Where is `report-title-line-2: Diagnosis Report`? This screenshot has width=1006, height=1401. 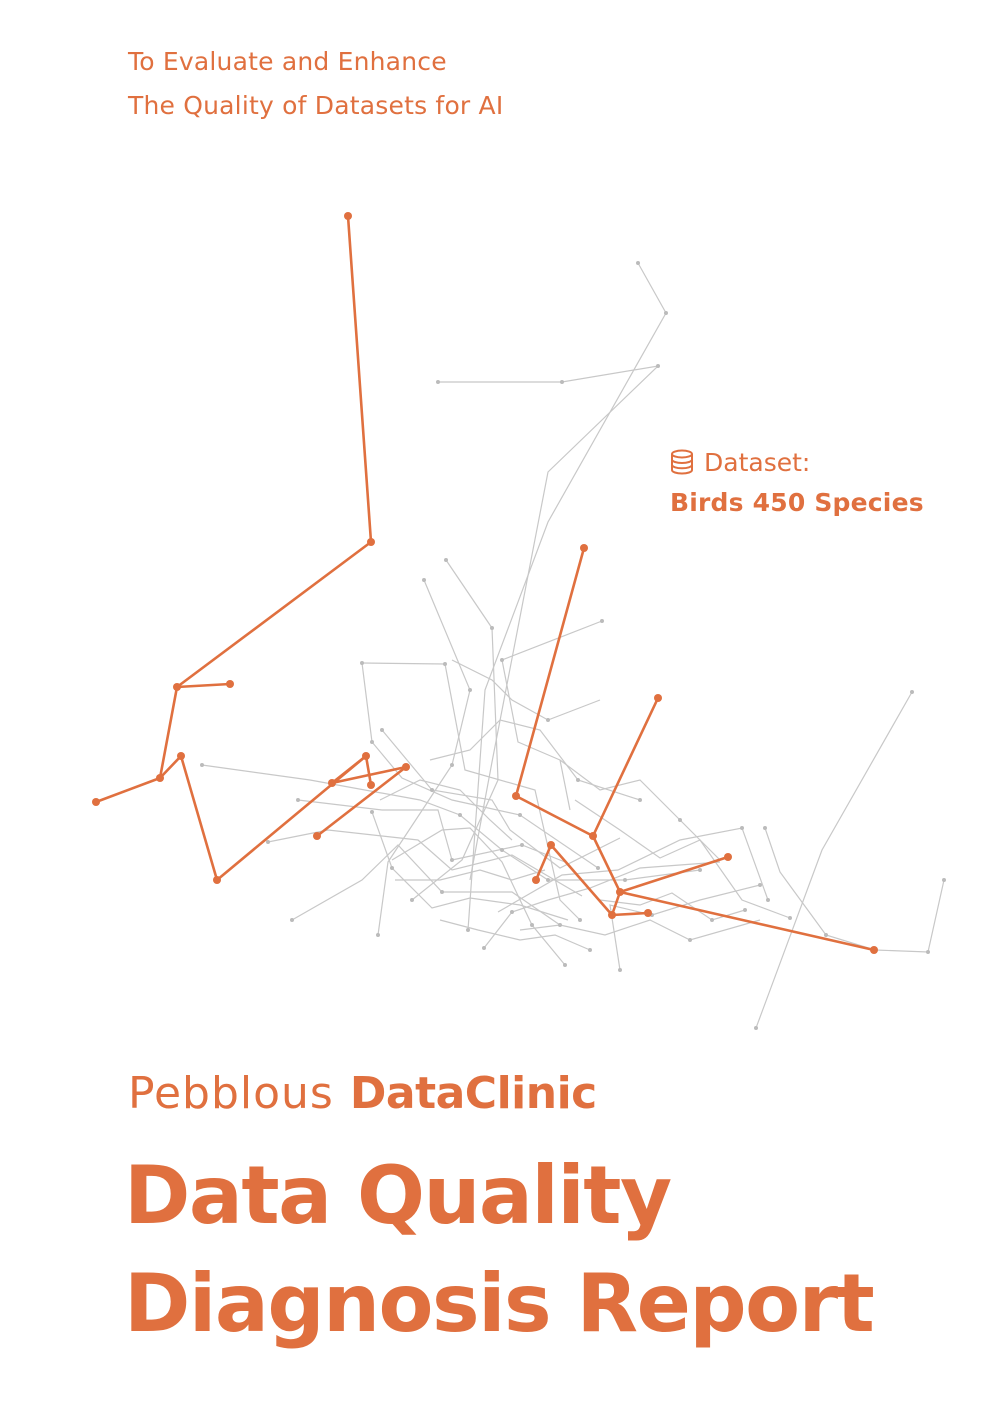 report-title-line-2: Diagnosis Report is located at coordinates (499, 1303).